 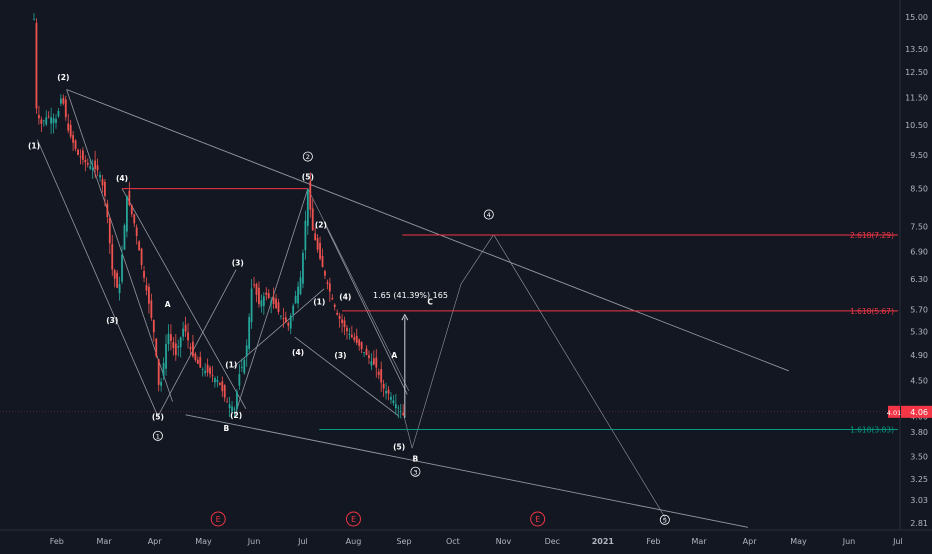 What do you see at coordinates (168, 304) in the screenshot?
I see `wave-label: A` at bounding box center [168, 304].